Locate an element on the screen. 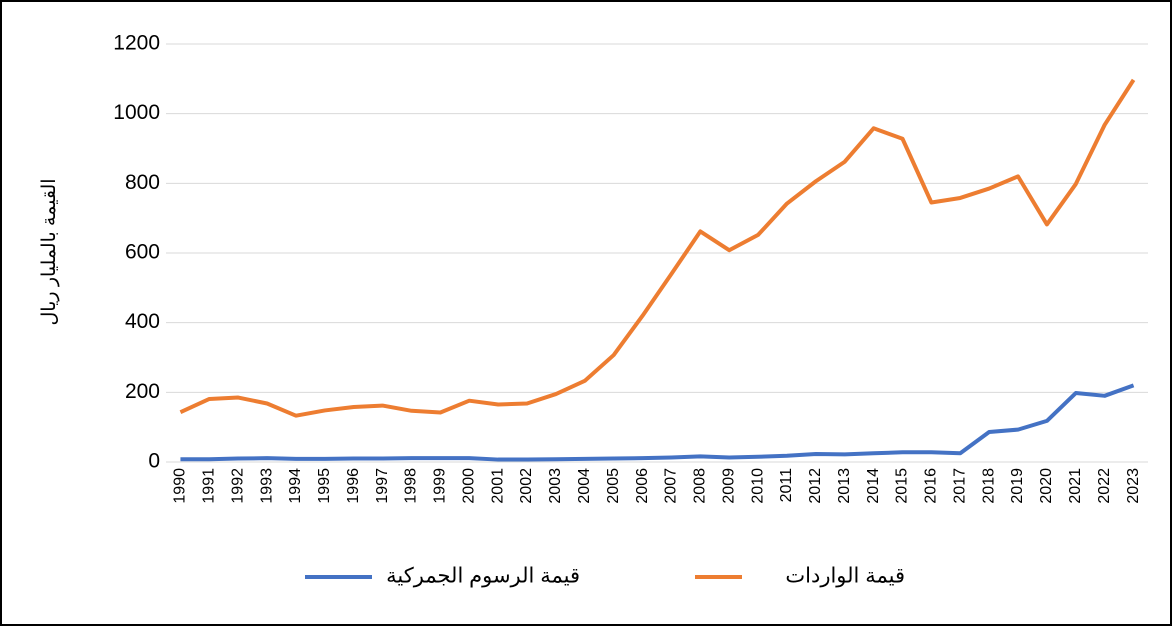 The width and height of the screenshot is (1172, 626). legend-label: قيمة الواردات is located at coordinates (845, 576).